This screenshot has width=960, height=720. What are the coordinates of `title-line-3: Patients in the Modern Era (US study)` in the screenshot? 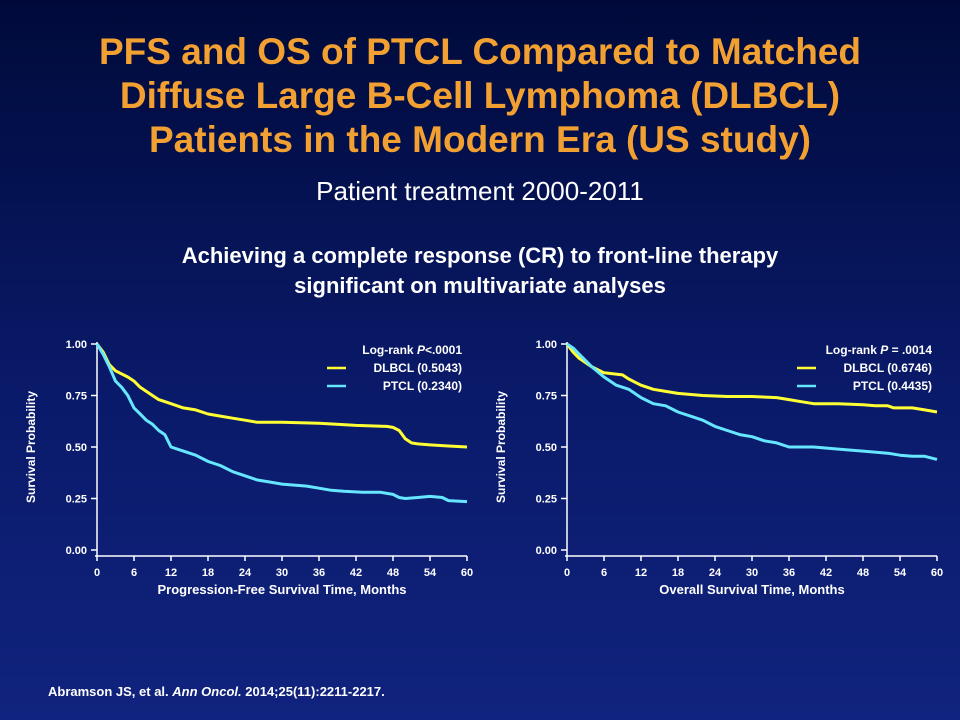 It's located at (480, 139).